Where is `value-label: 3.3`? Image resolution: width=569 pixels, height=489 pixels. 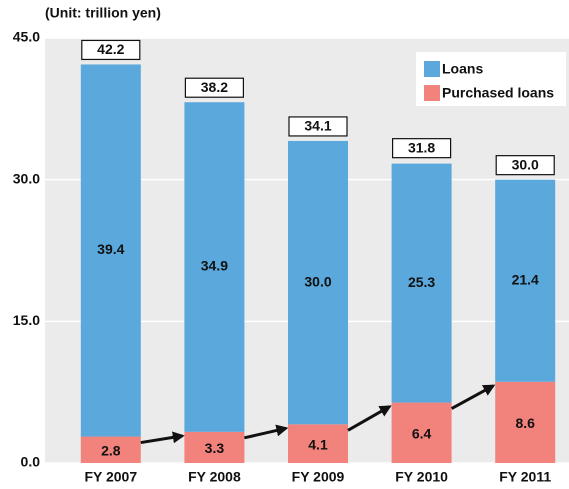 value-label: 3.3 is located at coordinates (215, 448).